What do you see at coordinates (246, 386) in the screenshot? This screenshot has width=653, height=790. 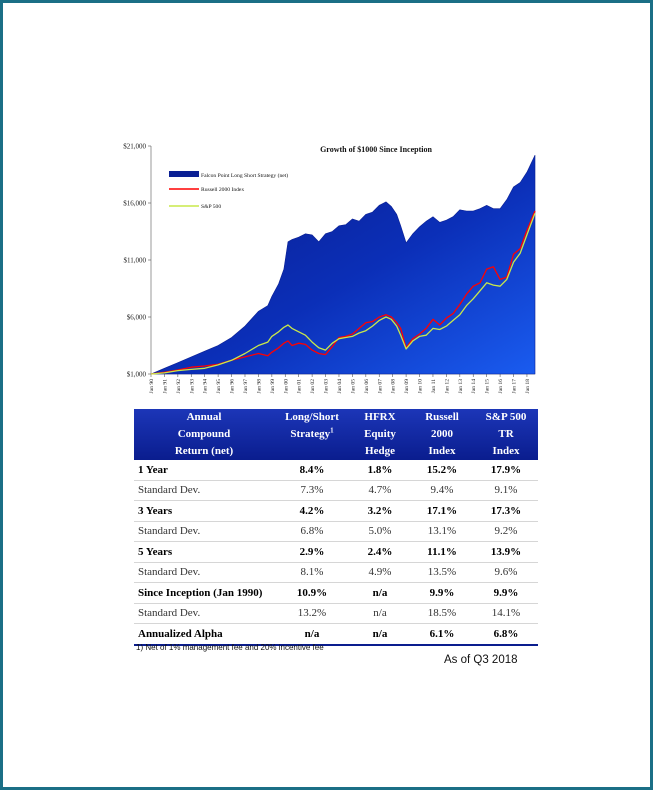 I see `x-tick-label: Jan 97` at bounding box center [246, 386].